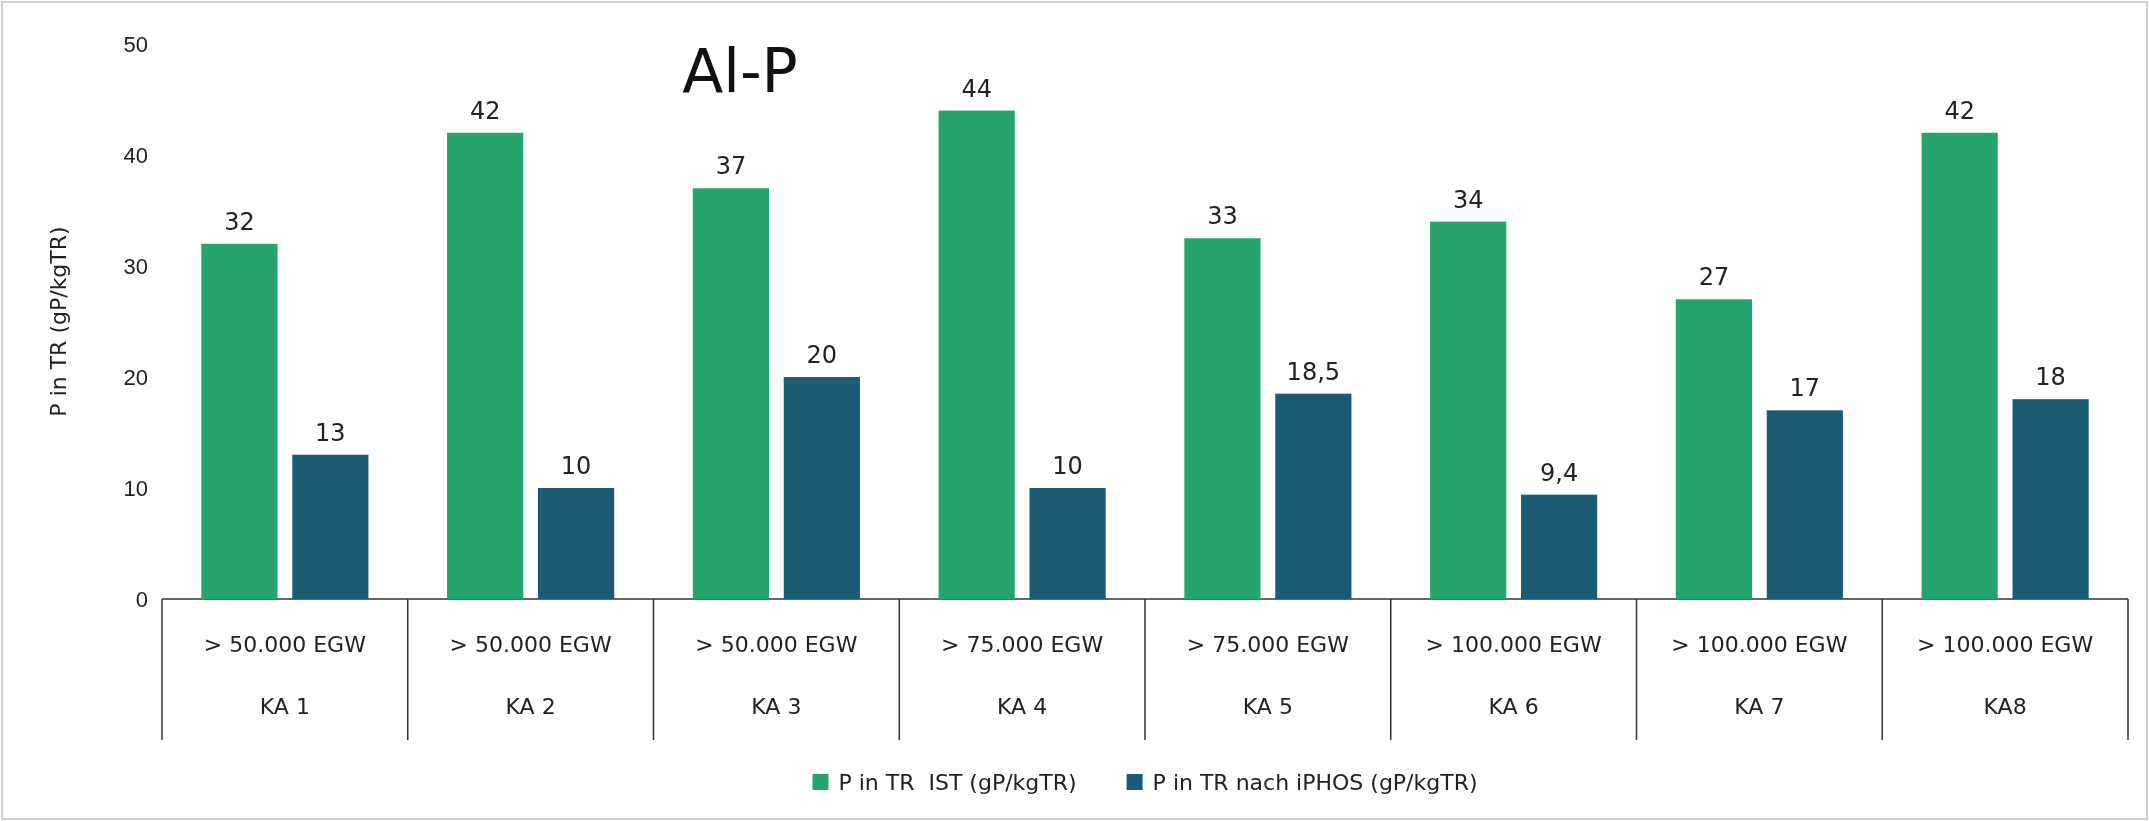 This screenshot has width=2149, height=821. What do you see at coordinates (740, 71) in the screenshot?
I see `chart-title: Al-P` at bounding box center [740, 71].